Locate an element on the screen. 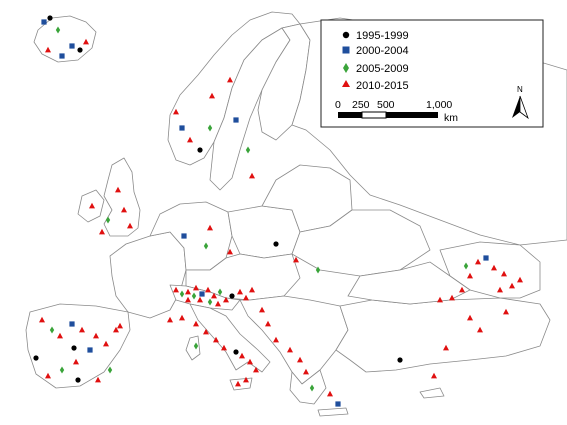 This screenshot has height=425, width=567. island-sicily is located at coordinates (241, 384).